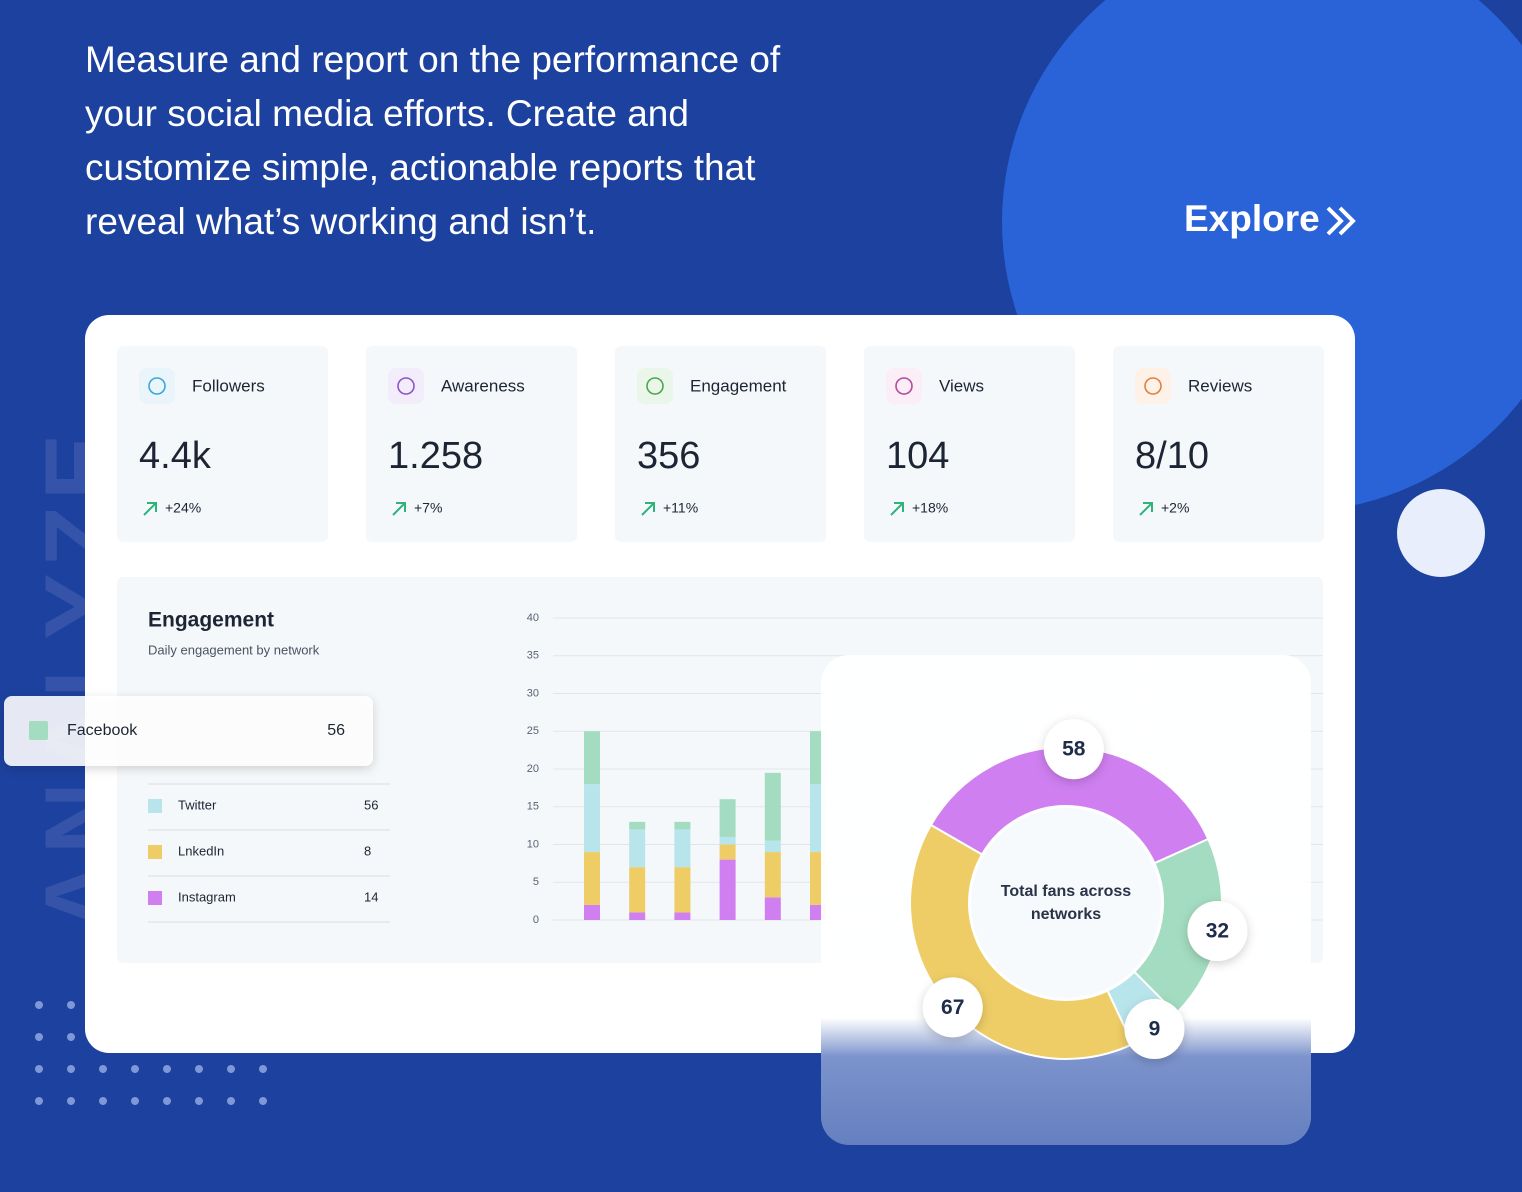 The image size is (1522, 1192). What do you see at coordinates (435, 456) in the screenshot?
I see `stat-value: 1.258` at bounding box center [435, 456].